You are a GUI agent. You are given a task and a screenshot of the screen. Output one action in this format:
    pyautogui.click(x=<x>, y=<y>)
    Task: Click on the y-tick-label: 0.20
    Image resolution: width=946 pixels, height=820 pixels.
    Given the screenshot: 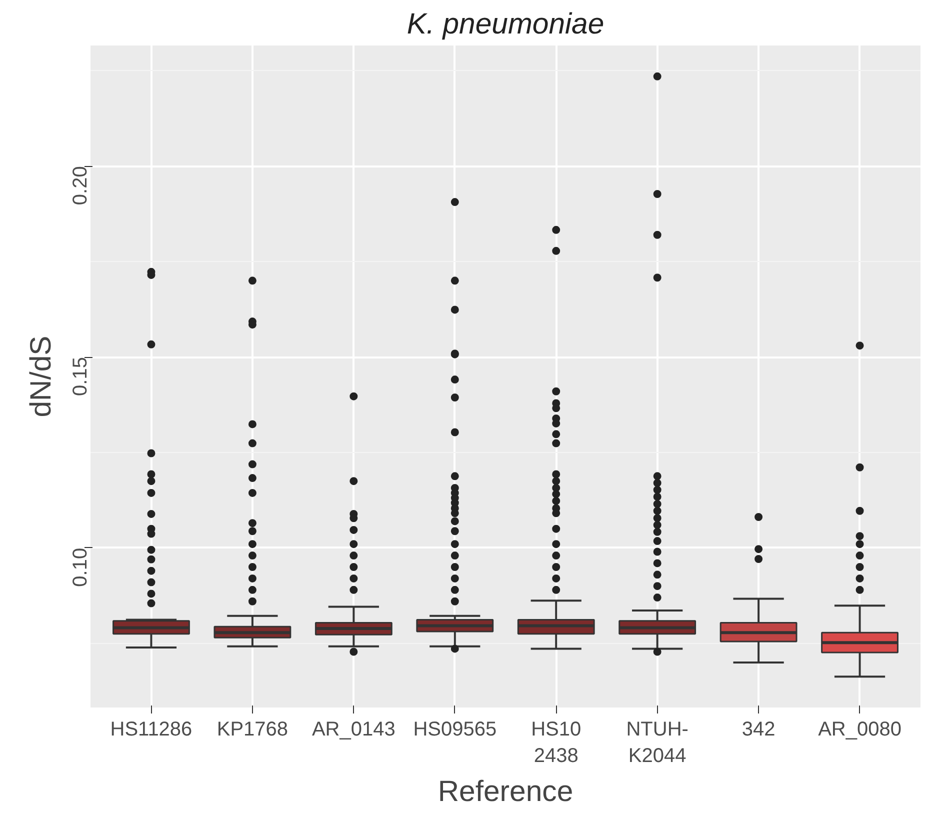 What is the action you would take?
    pyautogui.click(x=81, y=186)
    